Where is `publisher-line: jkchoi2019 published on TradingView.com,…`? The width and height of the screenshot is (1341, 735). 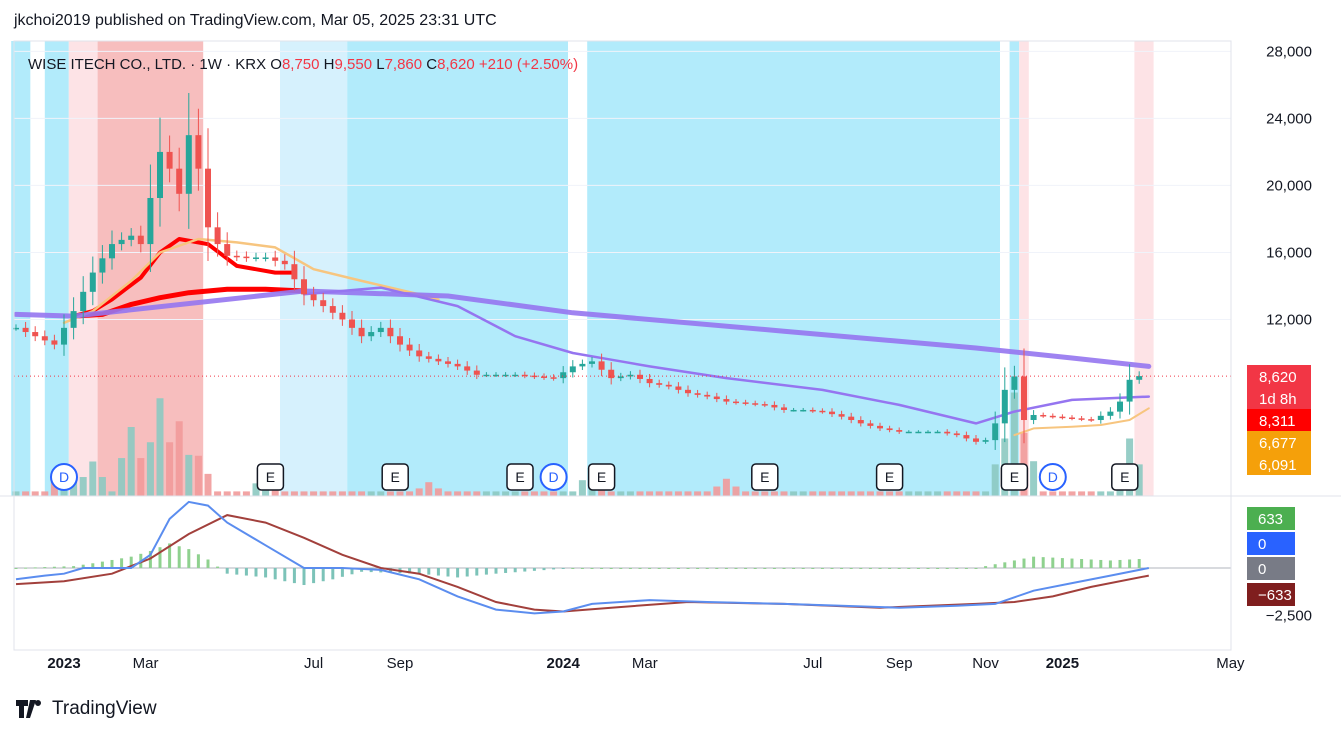 publisher-line: jkchoi2019 published on TradingView.com,… is located at coordinates (255, 20).